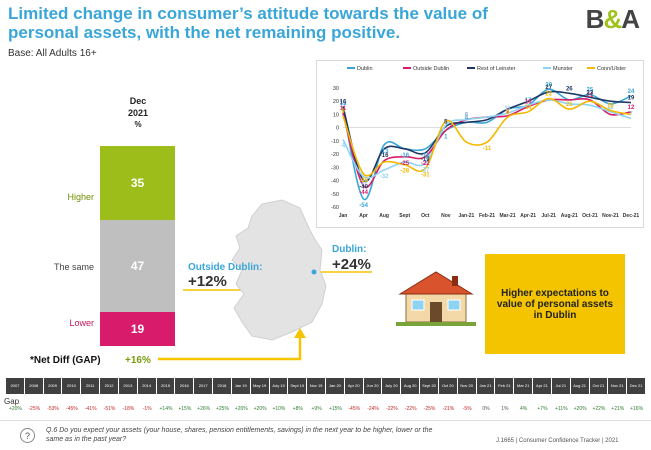 Image resolution: width=651 pixels, height=450 pixels. I want to click on y-tick-label: -20, so click(335, 155).